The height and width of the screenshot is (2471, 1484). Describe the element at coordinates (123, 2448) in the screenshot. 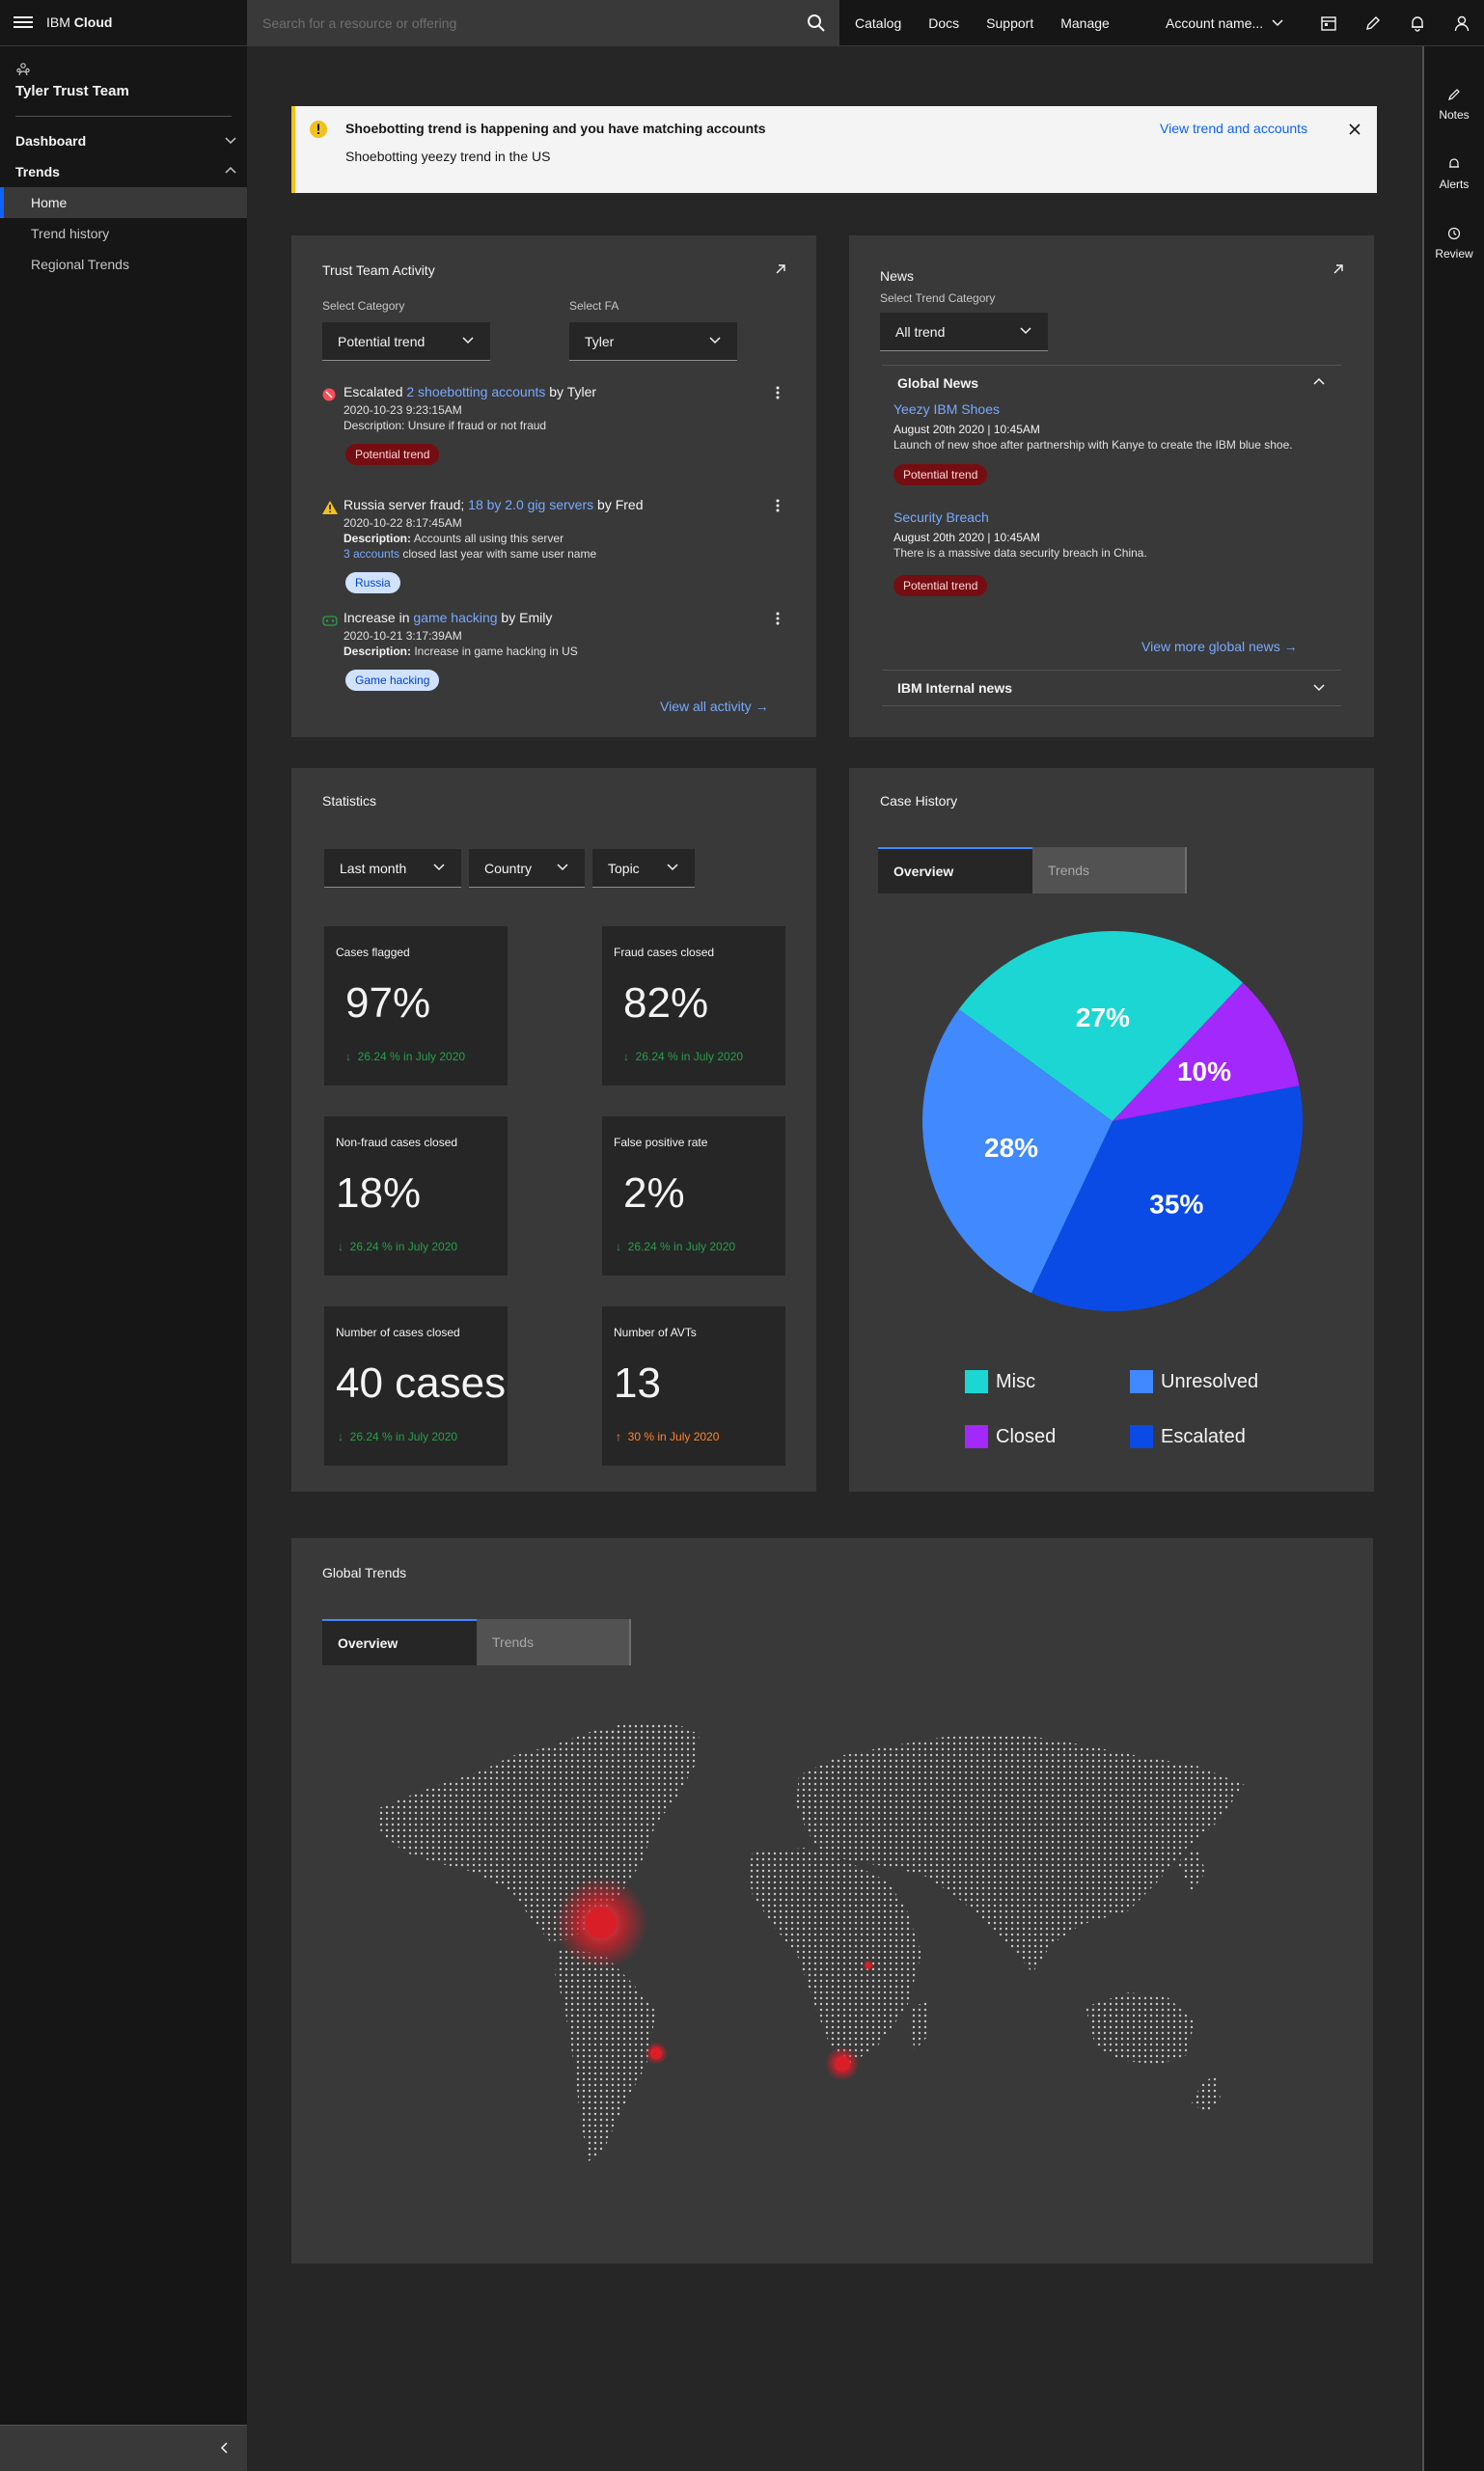

I see `sidebar-collapse-button` at that location.